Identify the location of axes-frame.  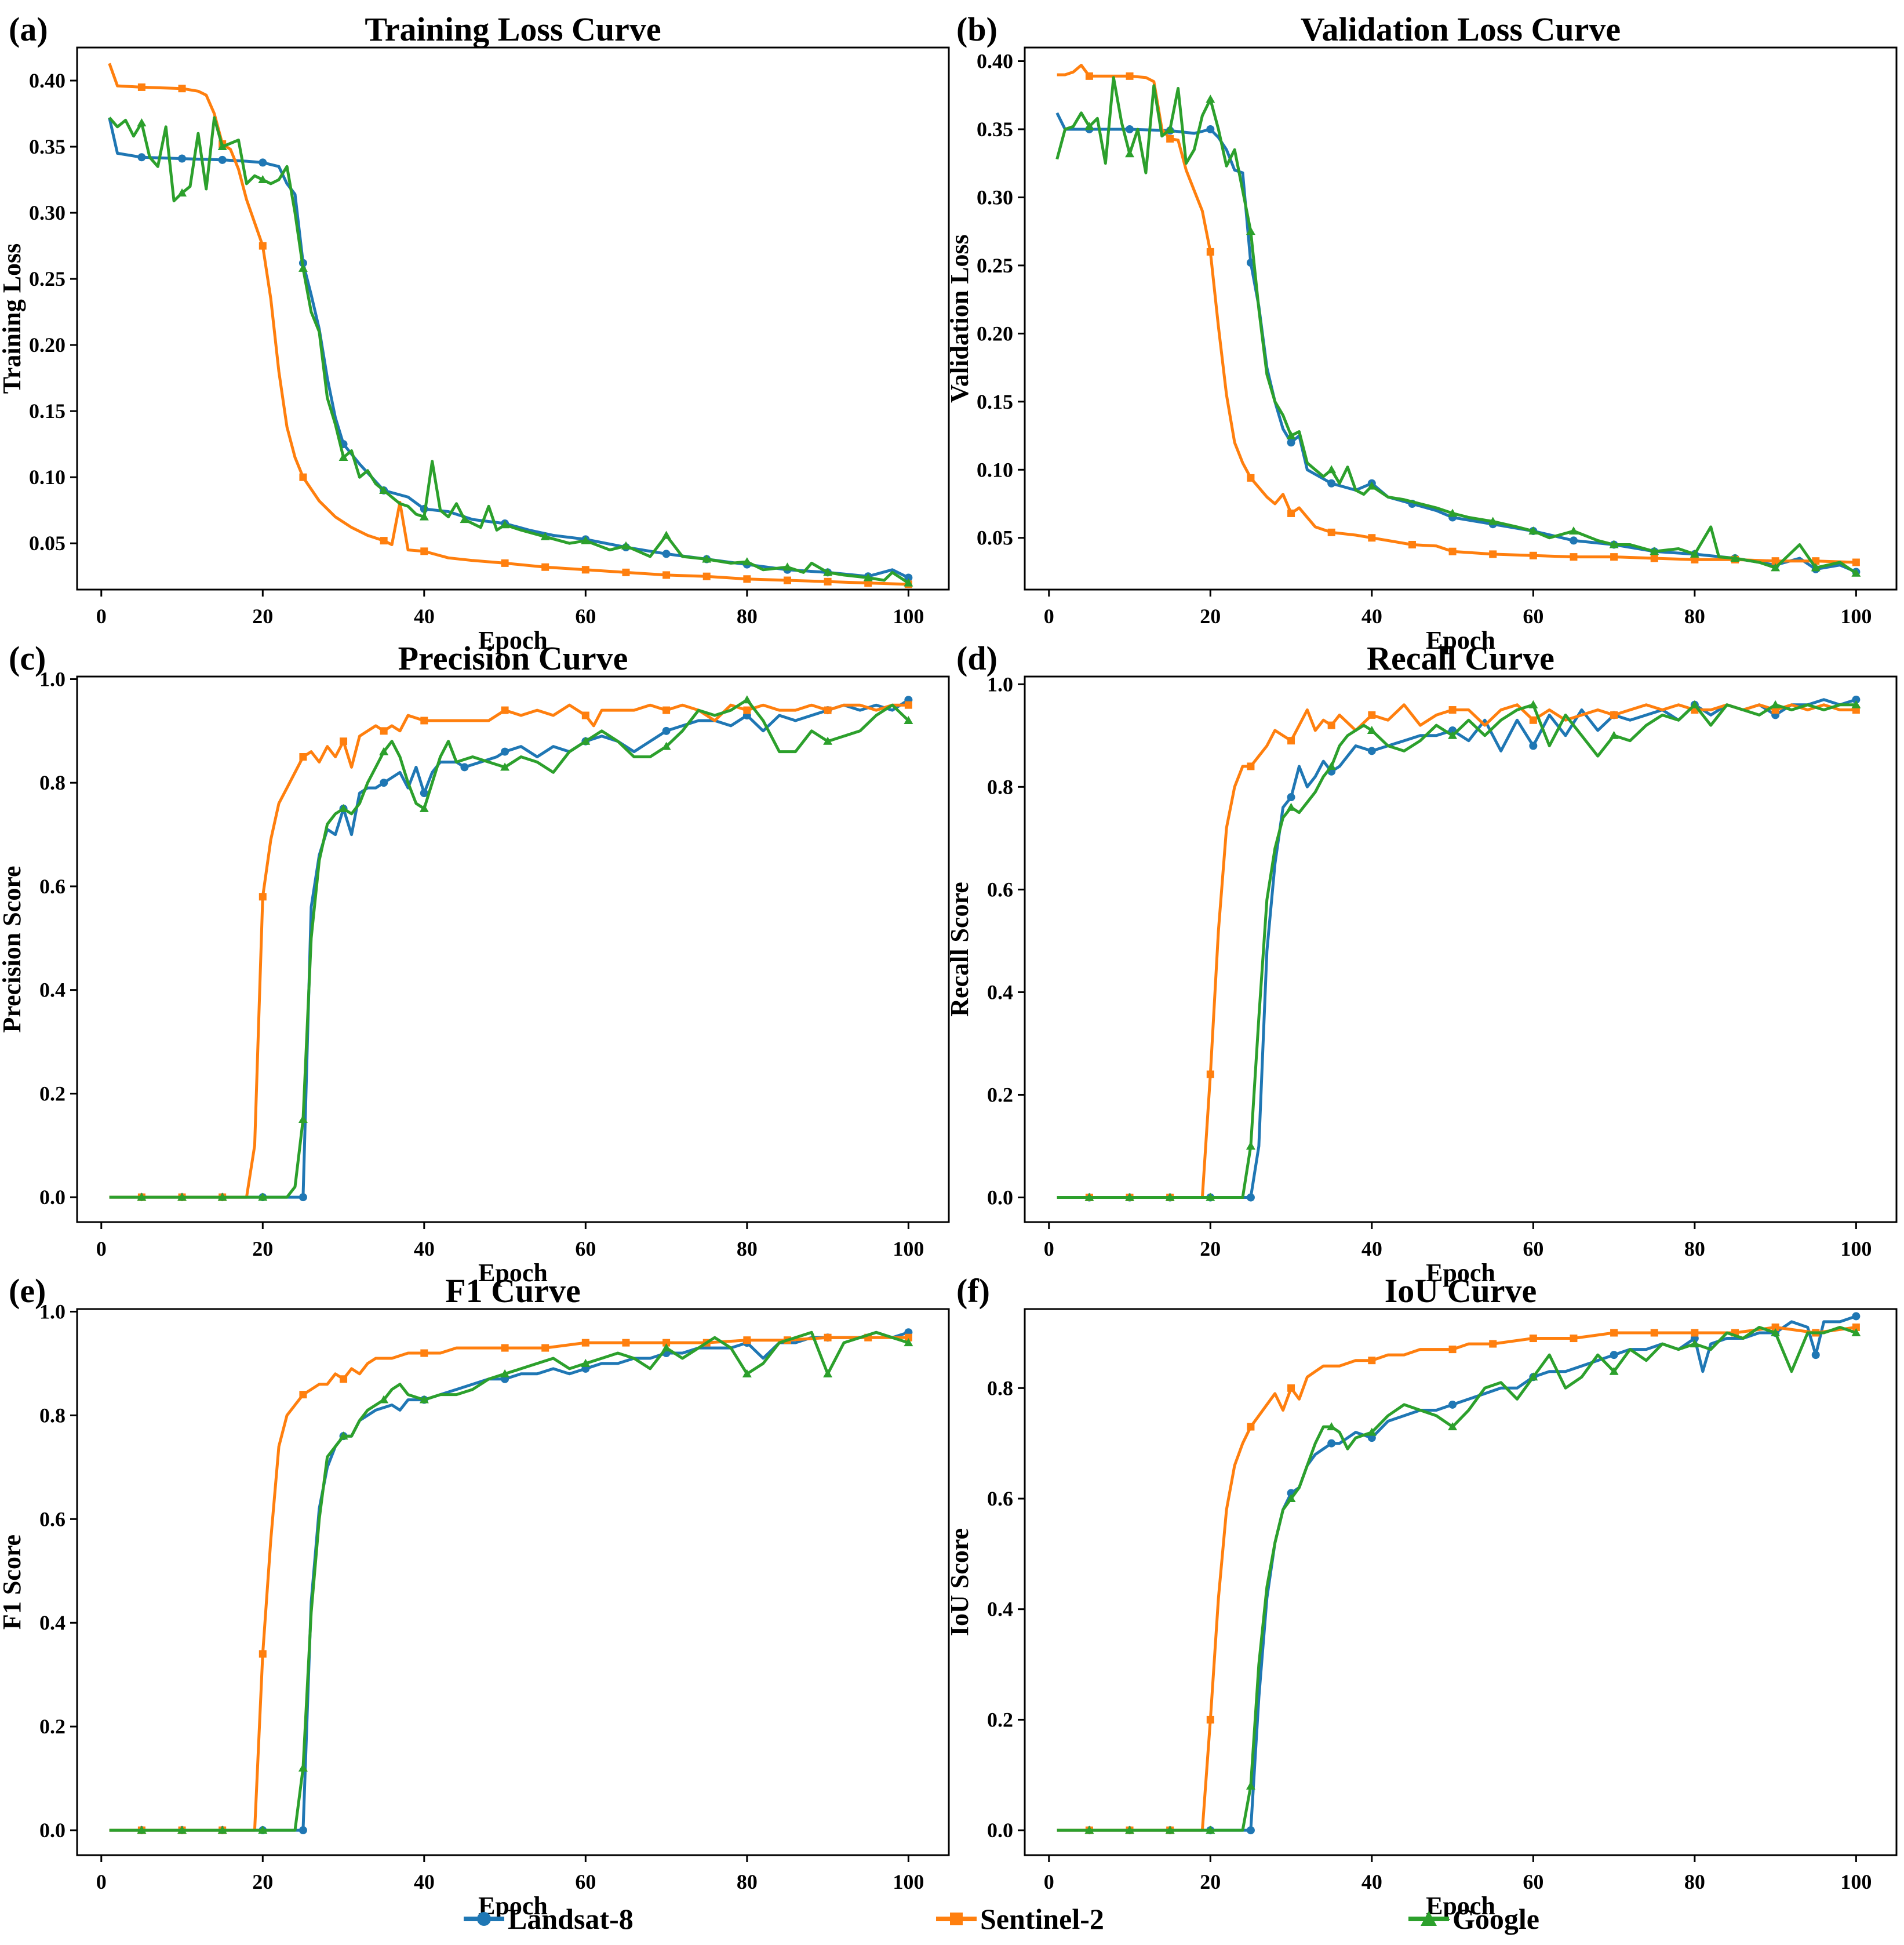
(1461, 949).